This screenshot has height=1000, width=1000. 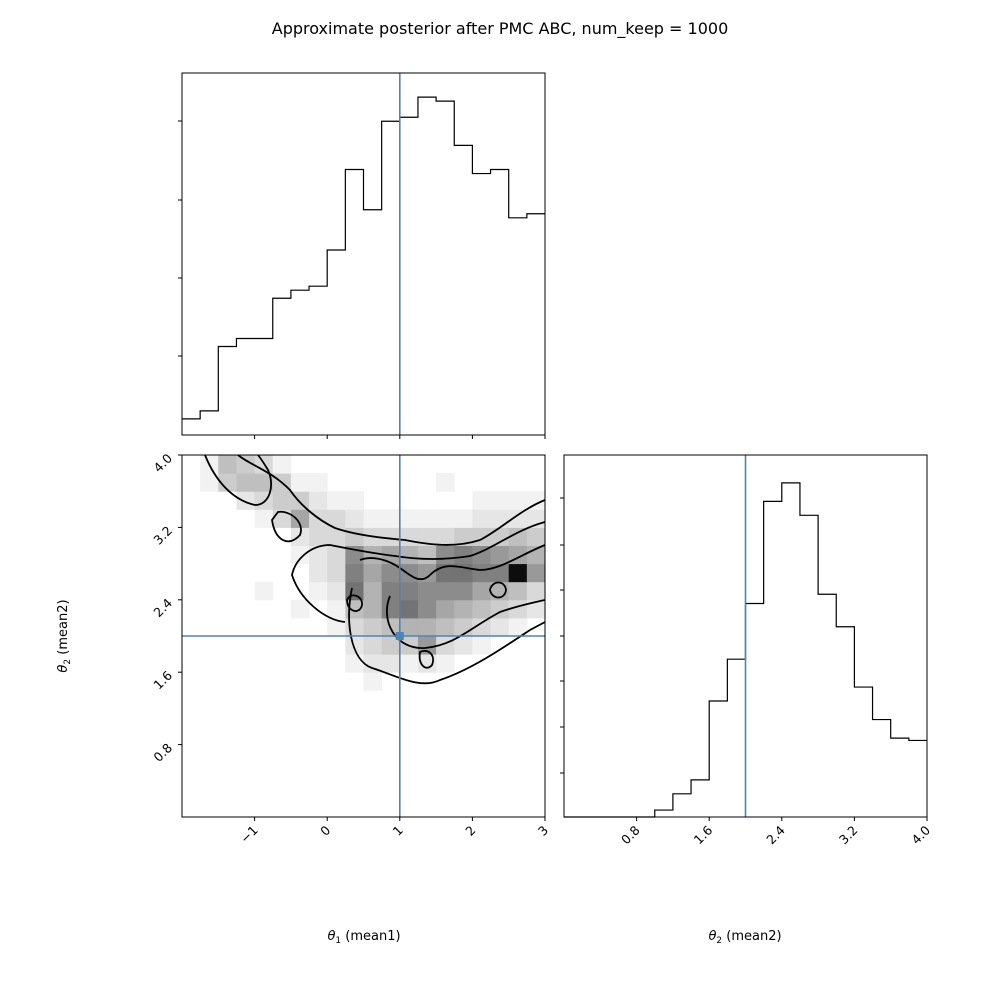 I want to click on y-axis-label-theta2: θ2 (mean2), so click(x=64, y=635).